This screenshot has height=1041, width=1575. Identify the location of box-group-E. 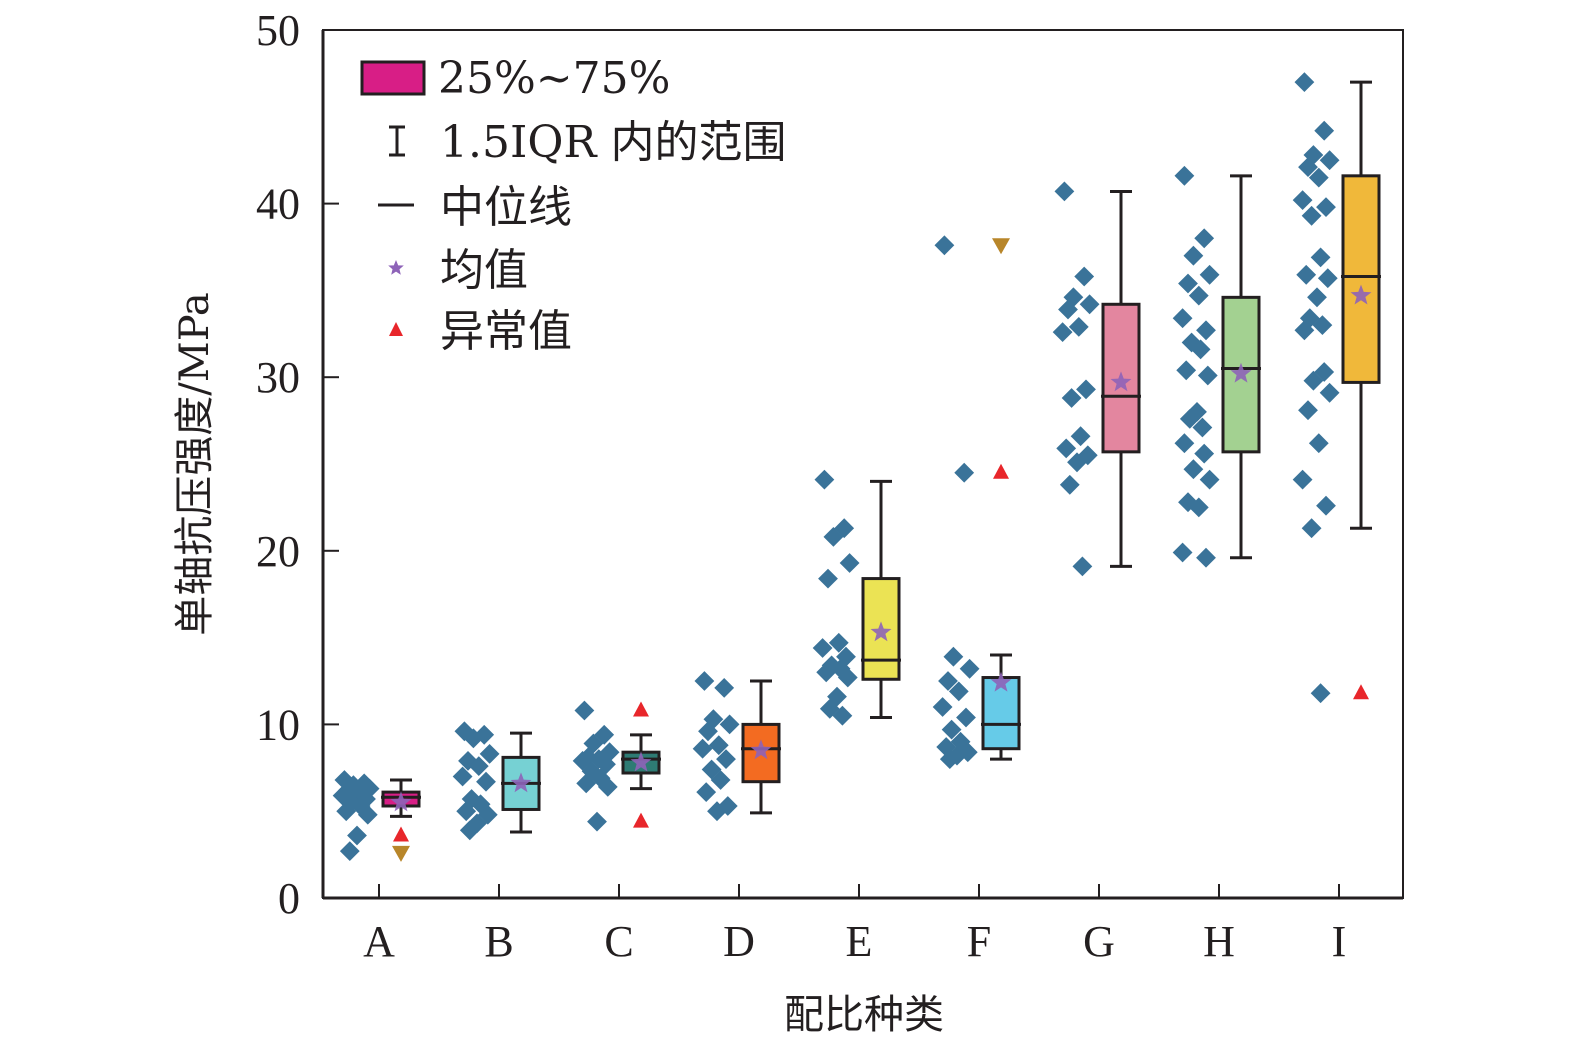
(856, 597).